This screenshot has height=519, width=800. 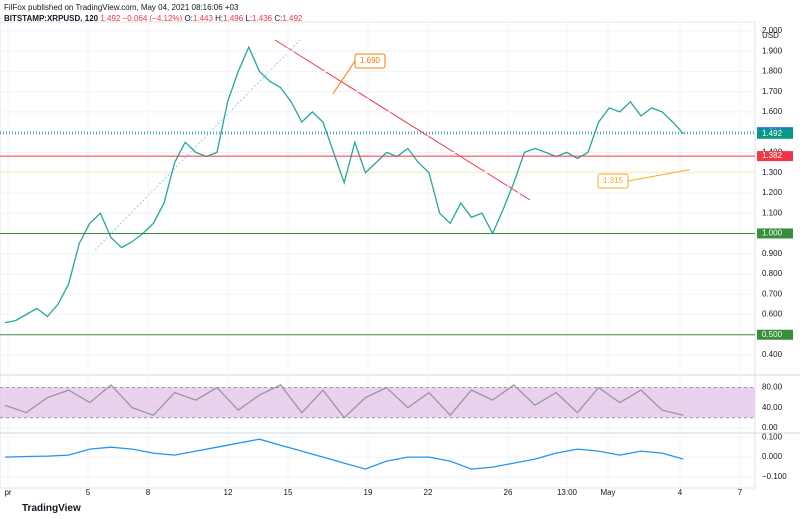 What do you see at coordinates (772, 387) in the screenshot?
I see `y-tick-label: 80.00` at bounding box center [772, 387].